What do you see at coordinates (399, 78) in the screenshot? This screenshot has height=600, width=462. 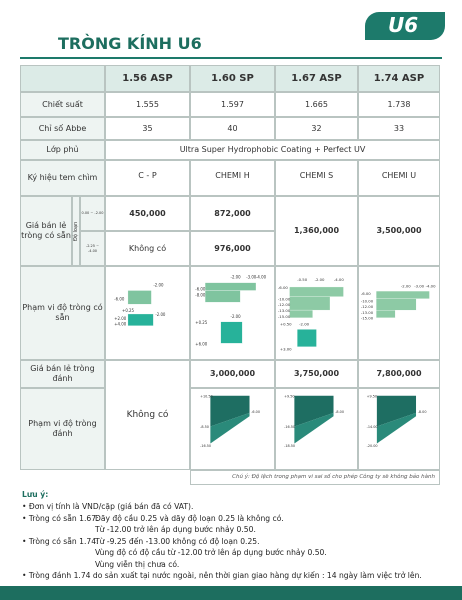 I see `column-header: 1.74 ASP` at bounding box center [399, 78].